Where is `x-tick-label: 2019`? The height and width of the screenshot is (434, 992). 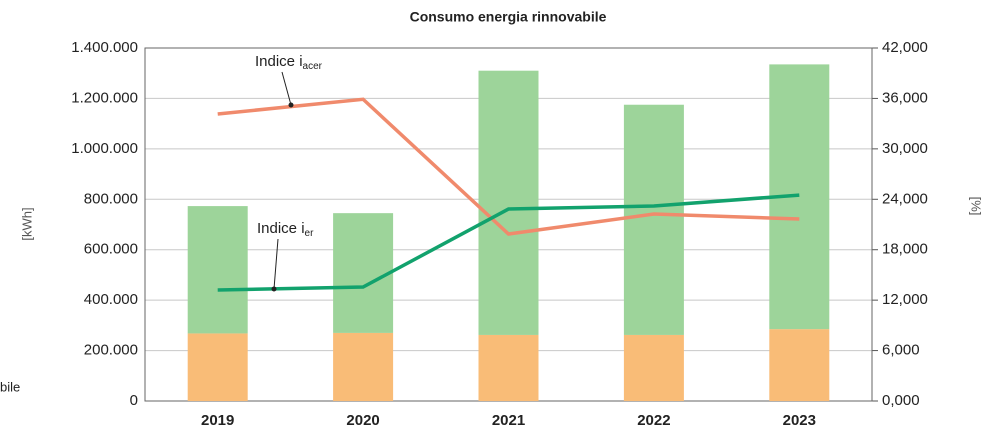 x-tick-label: 2019 is located at coordinates (217, 420).